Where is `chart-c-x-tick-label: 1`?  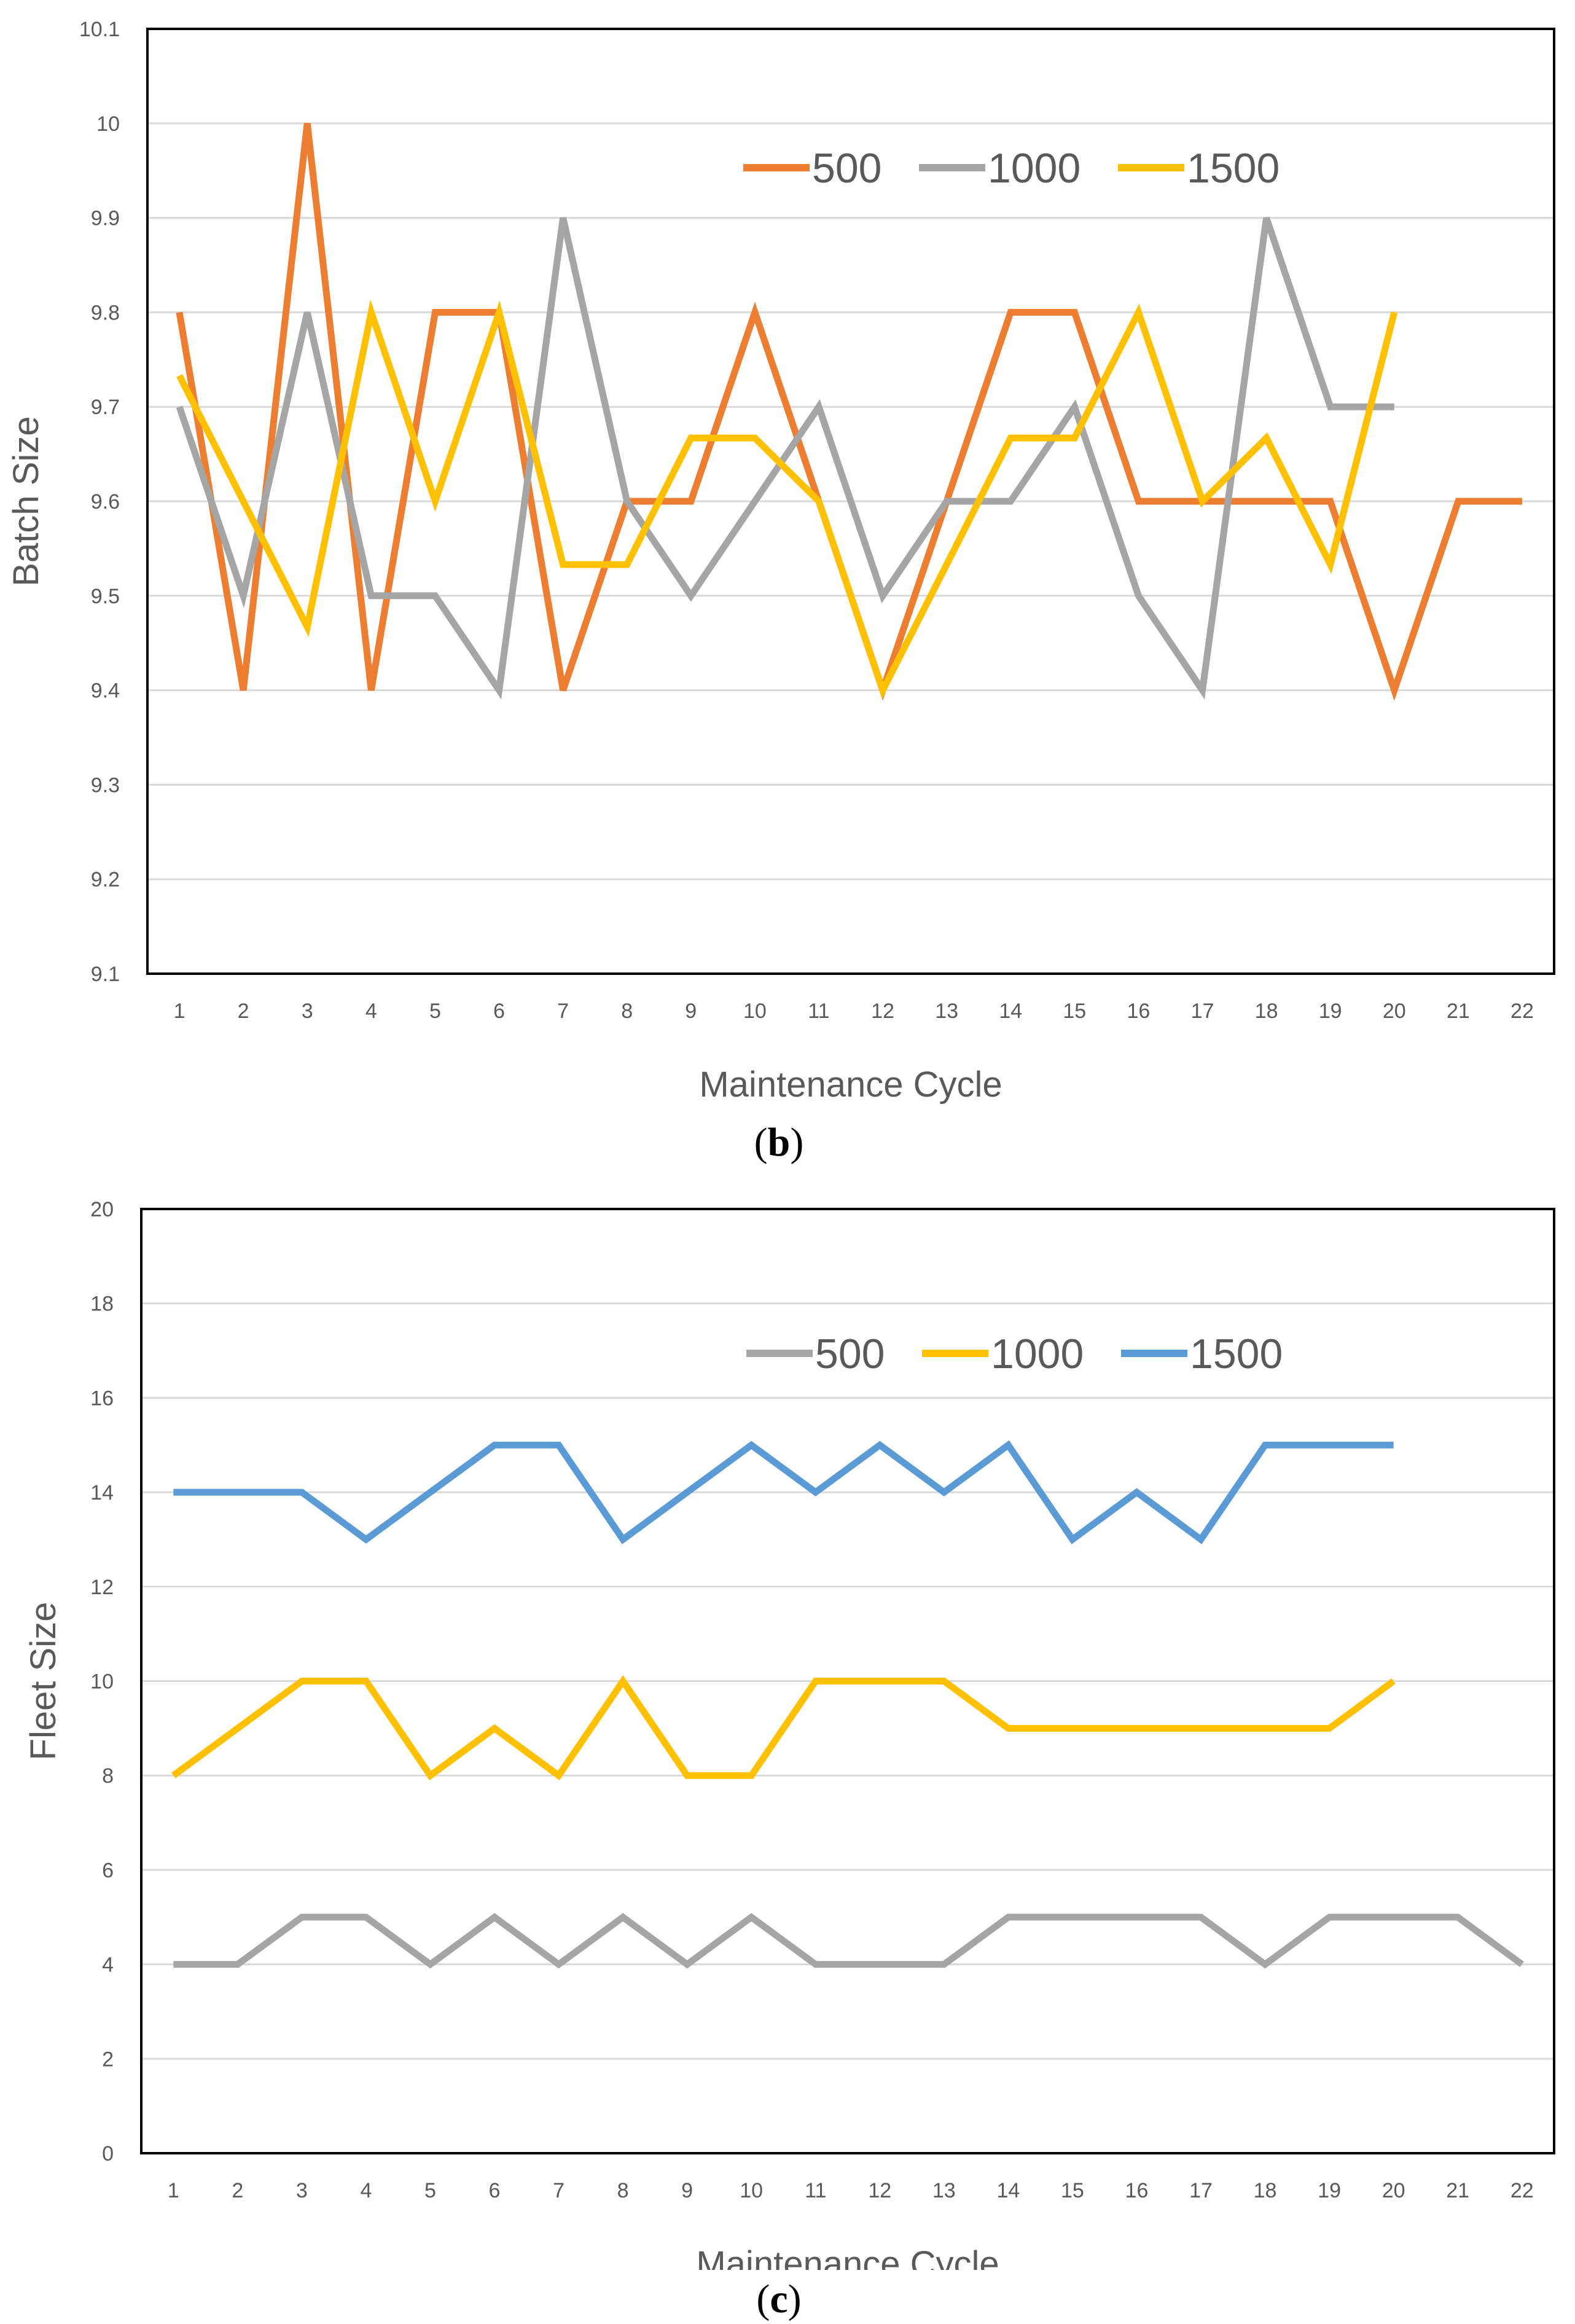 chart-c-x-tick-label: 1 is located at coordinates (174, 2190).